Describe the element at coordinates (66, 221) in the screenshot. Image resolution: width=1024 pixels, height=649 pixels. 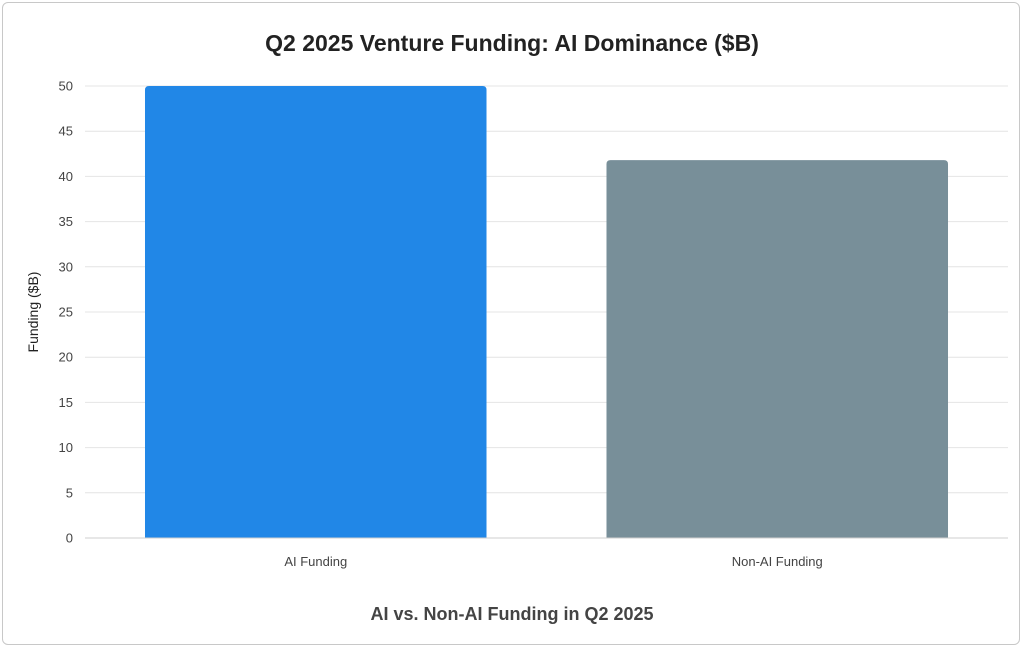
I see `y-tick-label: 35` at that location.